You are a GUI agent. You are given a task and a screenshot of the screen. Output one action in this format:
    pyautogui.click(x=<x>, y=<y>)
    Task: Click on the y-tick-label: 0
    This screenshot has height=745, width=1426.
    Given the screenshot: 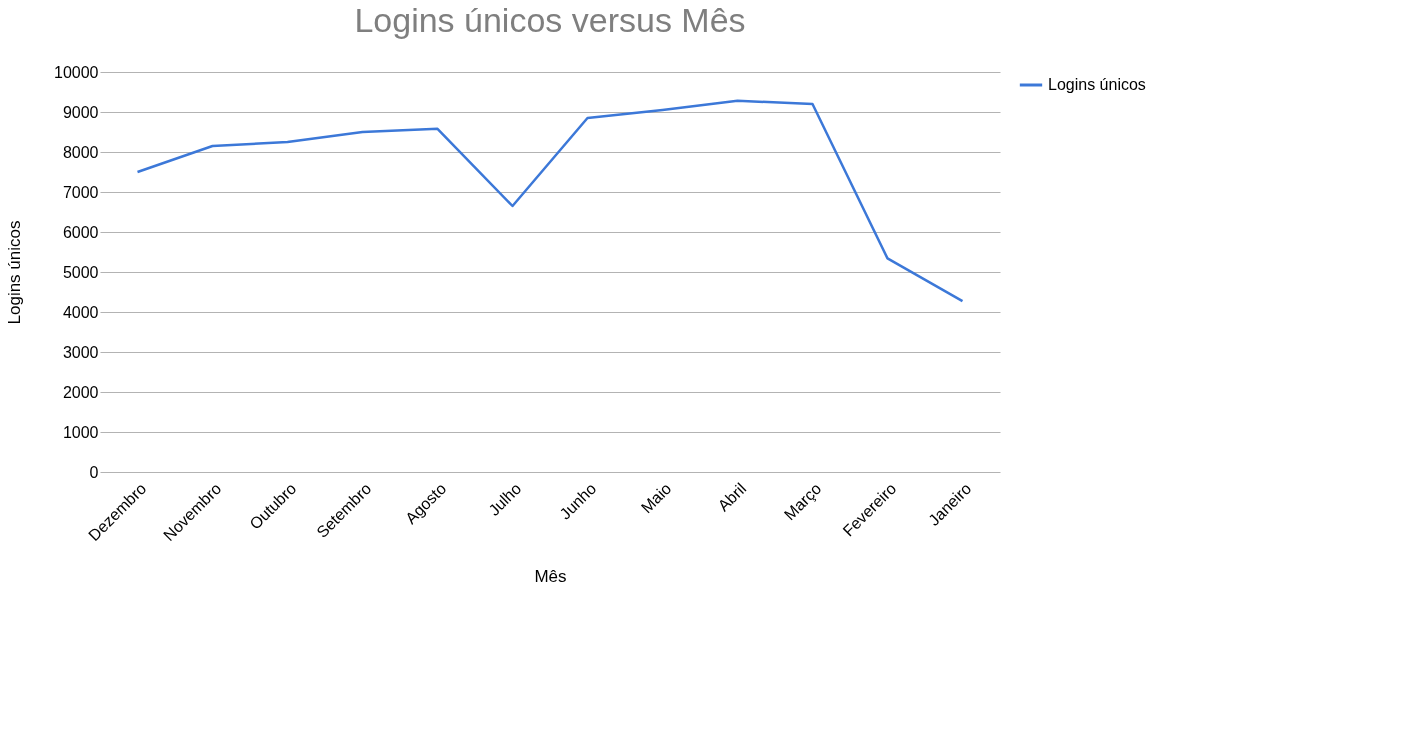 What is the action you would take?
    pyautogui.click(x=94, y=472)
    